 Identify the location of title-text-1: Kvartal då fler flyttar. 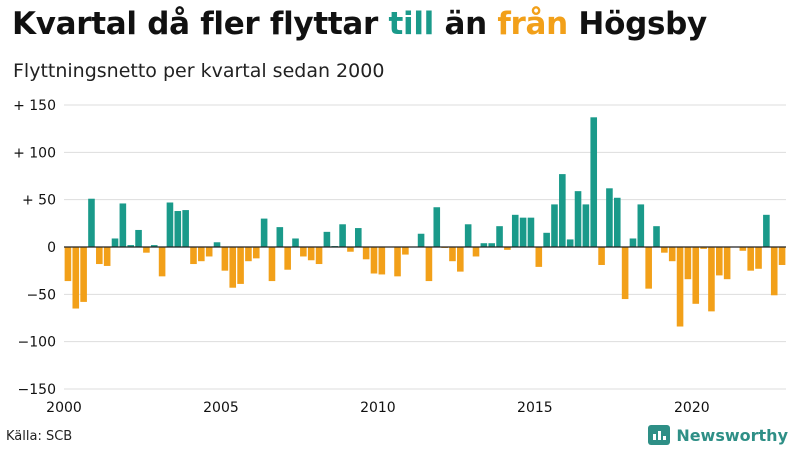
(200, 24).